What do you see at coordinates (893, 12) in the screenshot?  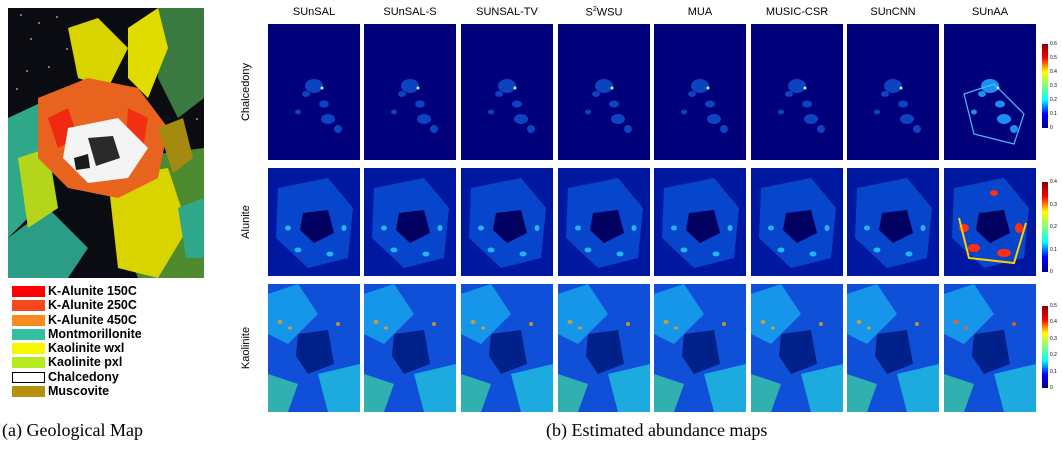 I see `method-title-suncnn: SUnCNN` at bounding box center [893, 12].